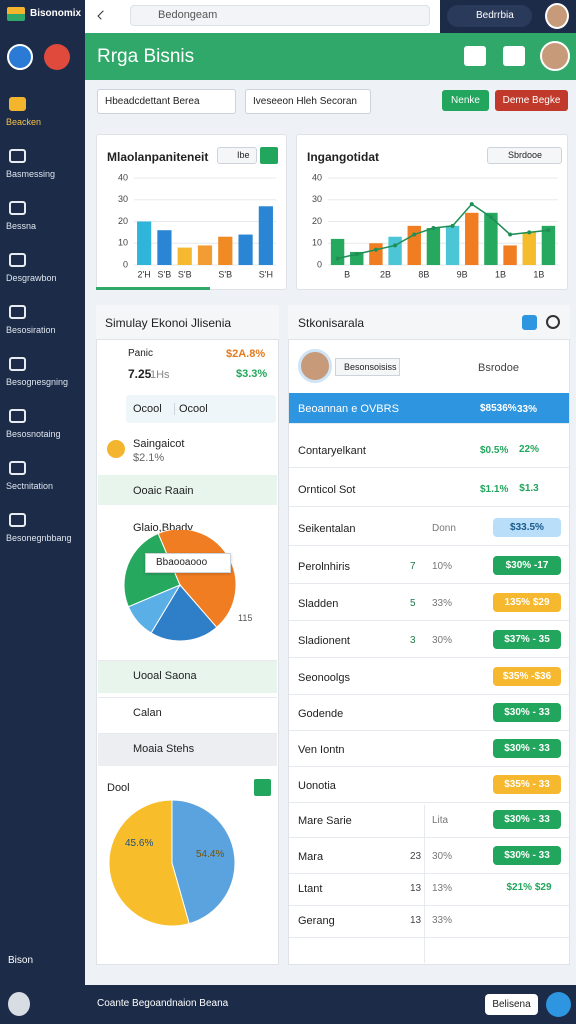 The image size is (576, 1024). Describe the element at coordinates (413, 566) in the screenshot. I see `row-num: 7` at that location.